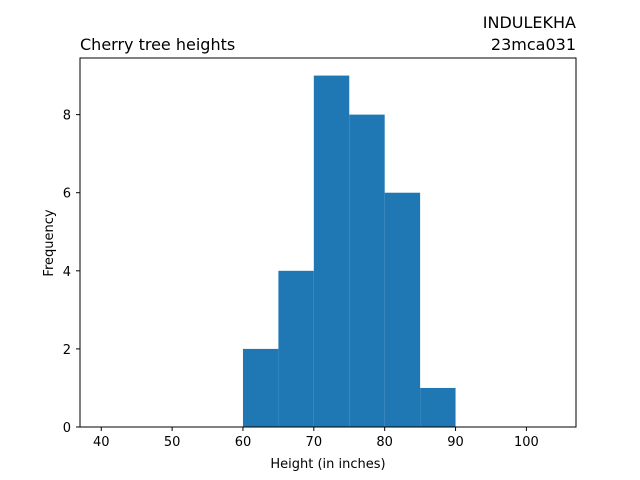  What do you see at coordinates (529, 22) in the screenshot?
I see `annotation-name: INDULEKHA` at bounding box center [529, 22].